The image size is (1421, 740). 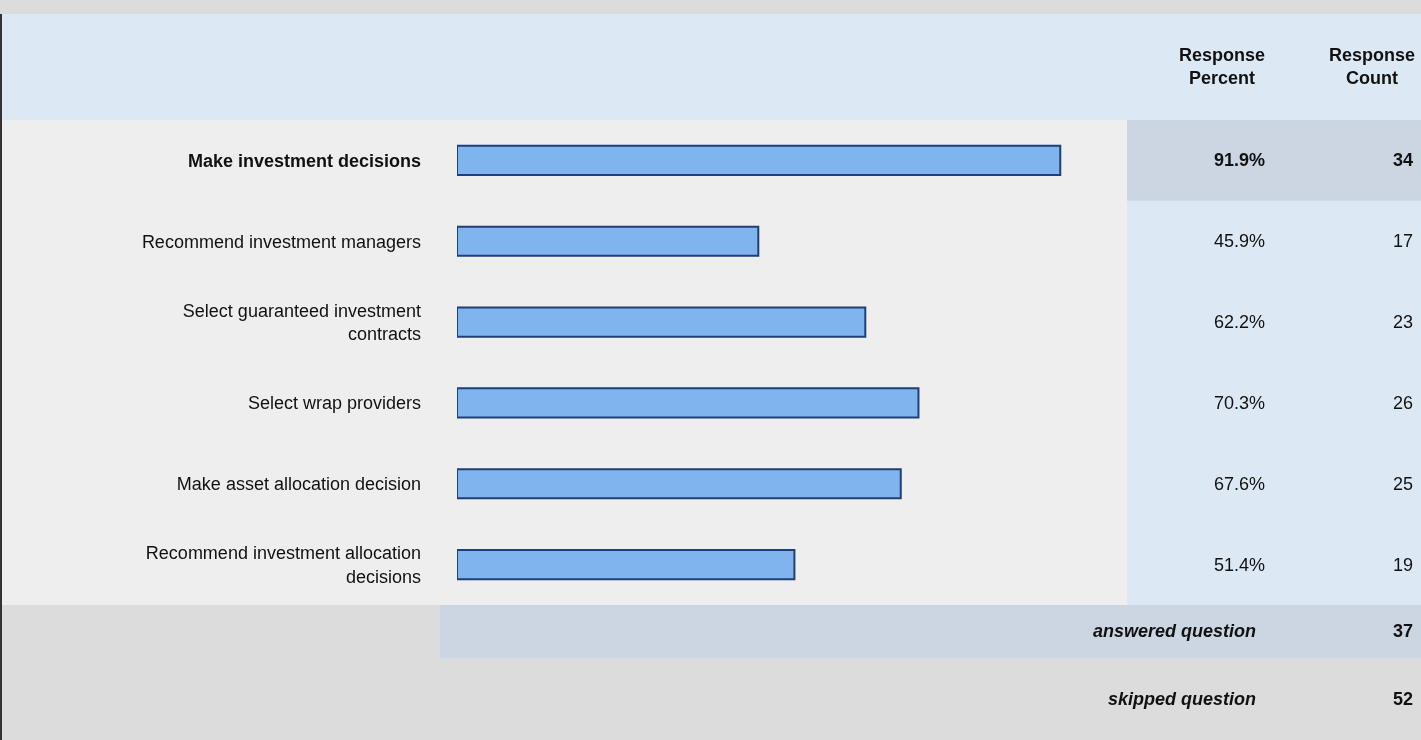 I want to click on y-tick-label: Recommend investment allocation decisions, so click(x=283, y=565).